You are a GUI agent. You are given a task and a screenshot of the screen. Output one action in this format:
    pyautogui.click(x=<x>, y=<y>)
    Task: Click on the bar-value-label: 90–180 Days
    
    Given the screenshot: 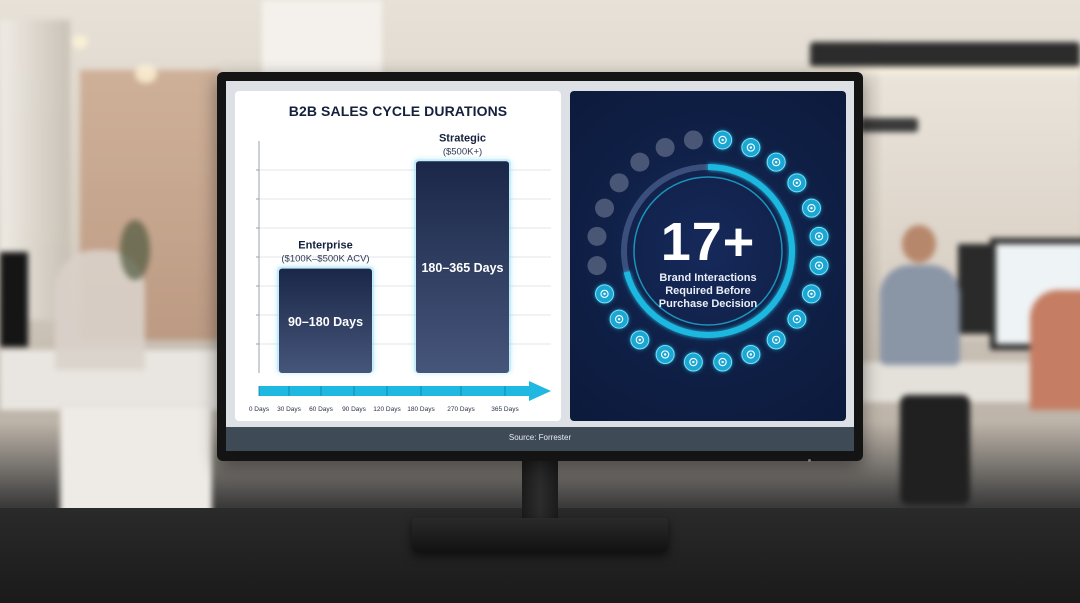 What is the action you would take?
    pyautogui.click(x=325, y=322)
    